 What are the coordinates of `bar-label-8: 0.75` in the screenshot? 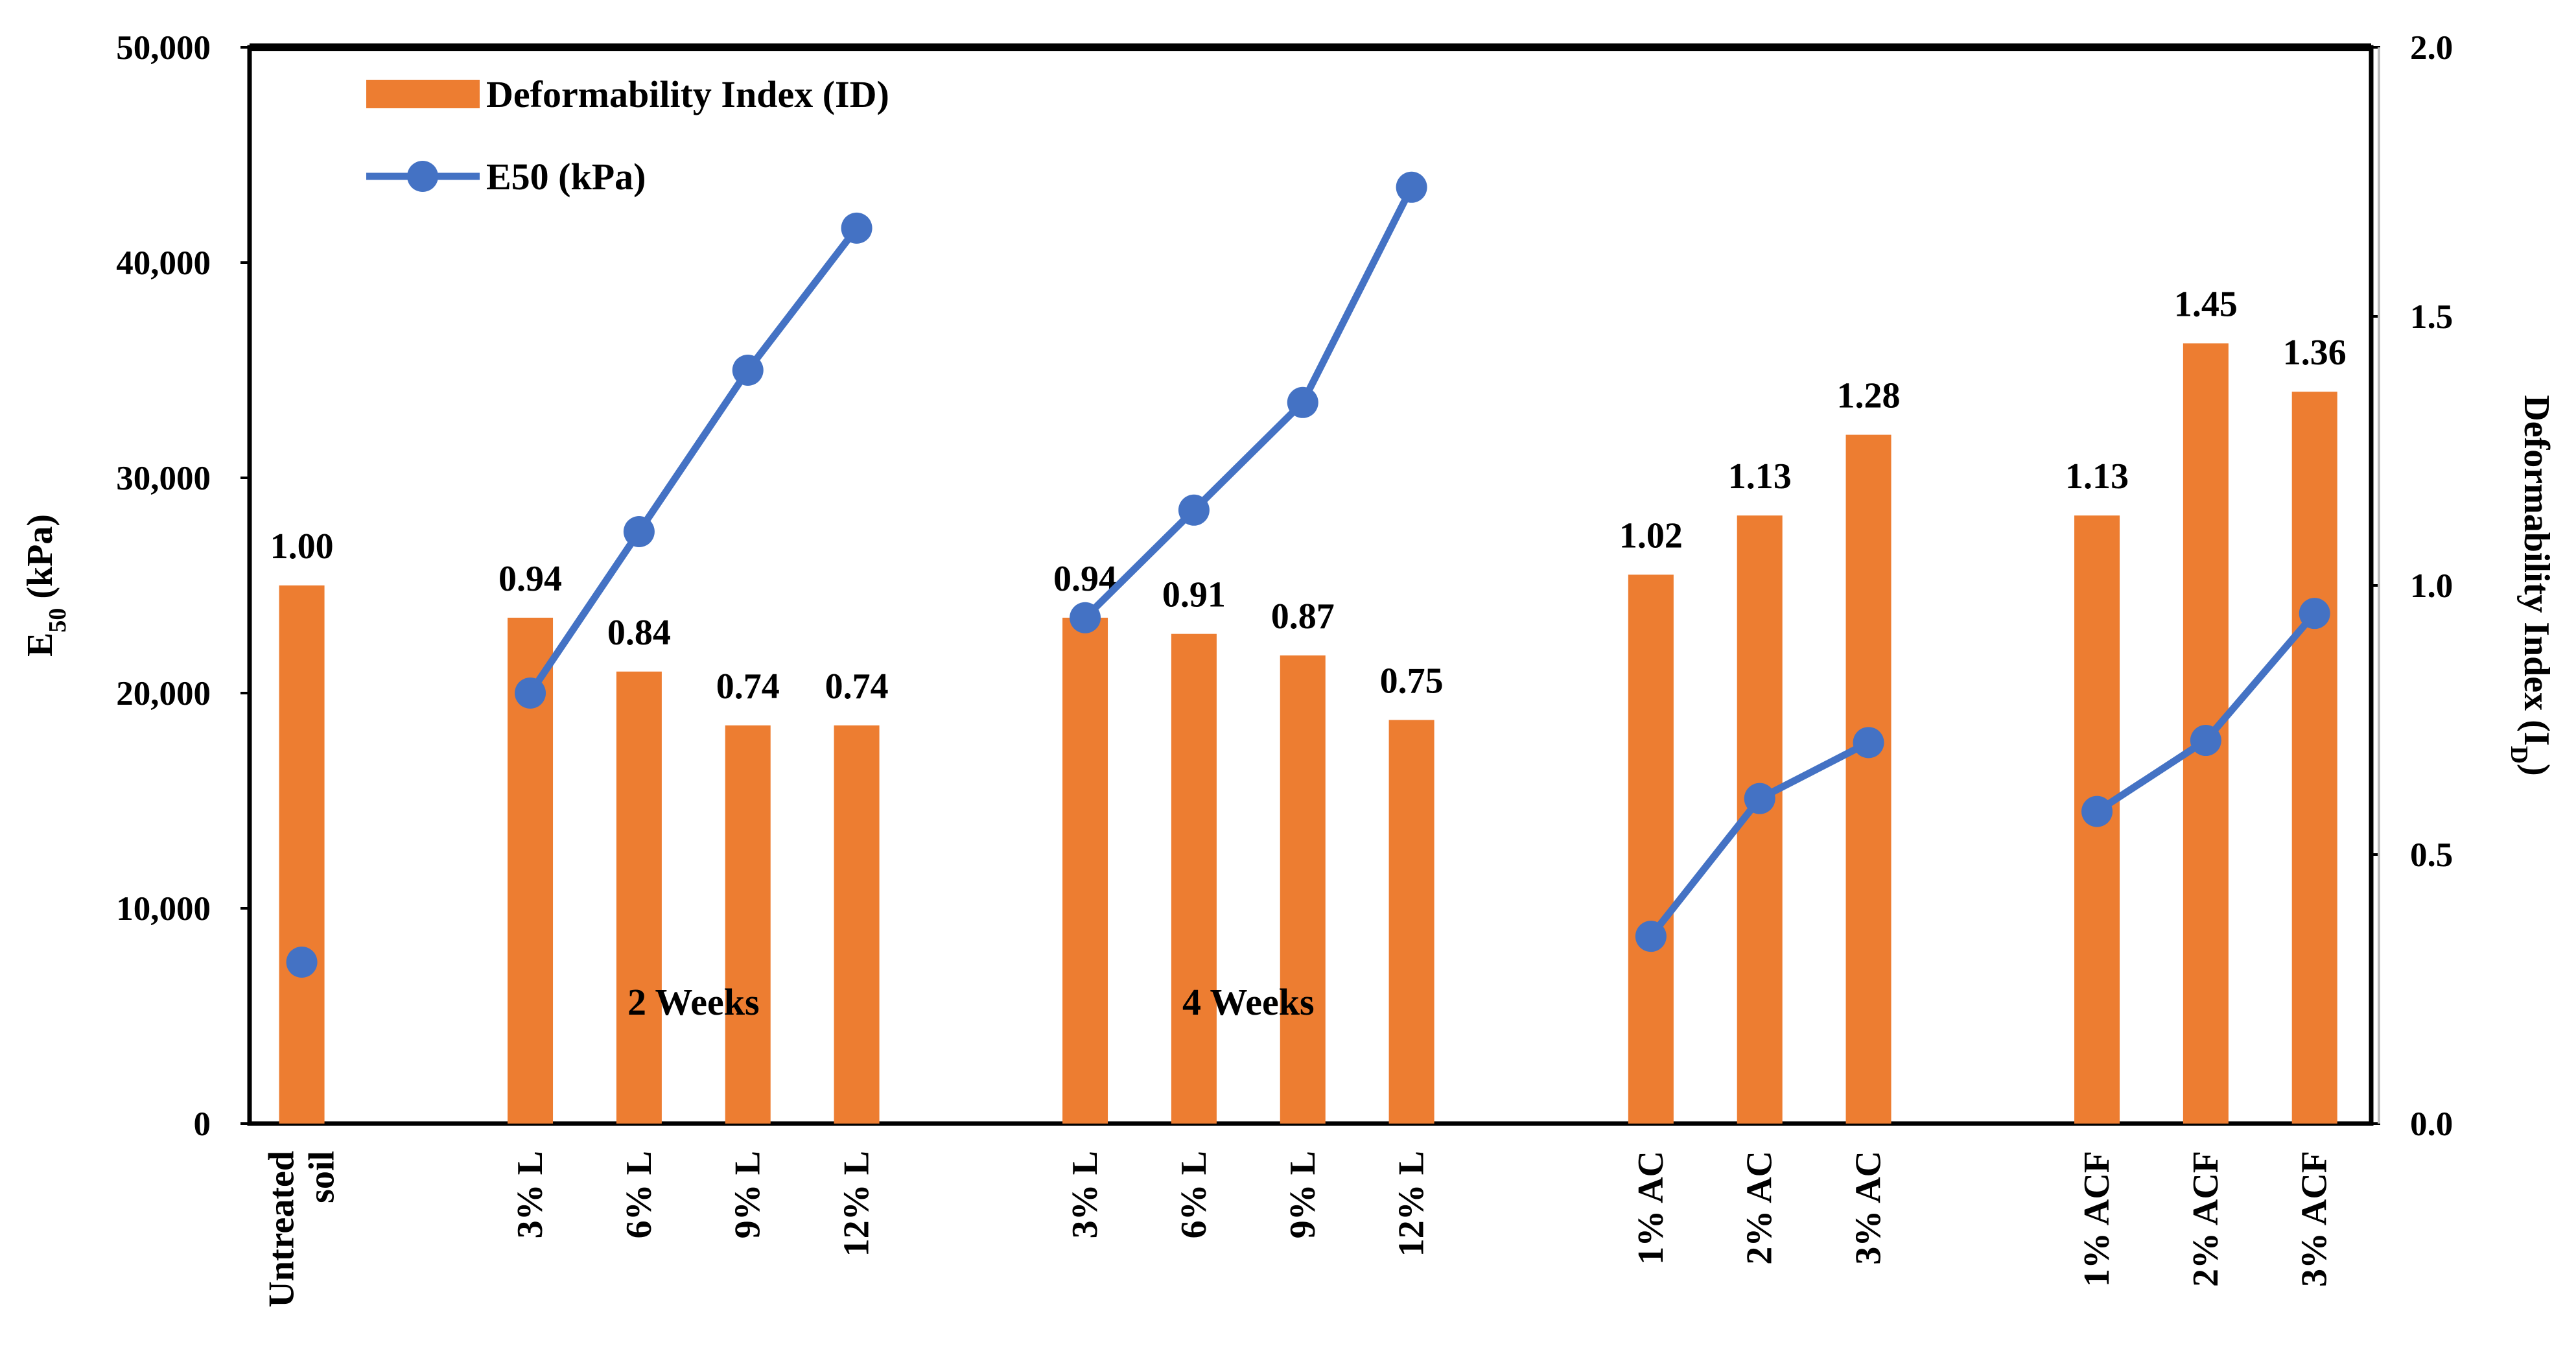 It's located at (1412, 682).